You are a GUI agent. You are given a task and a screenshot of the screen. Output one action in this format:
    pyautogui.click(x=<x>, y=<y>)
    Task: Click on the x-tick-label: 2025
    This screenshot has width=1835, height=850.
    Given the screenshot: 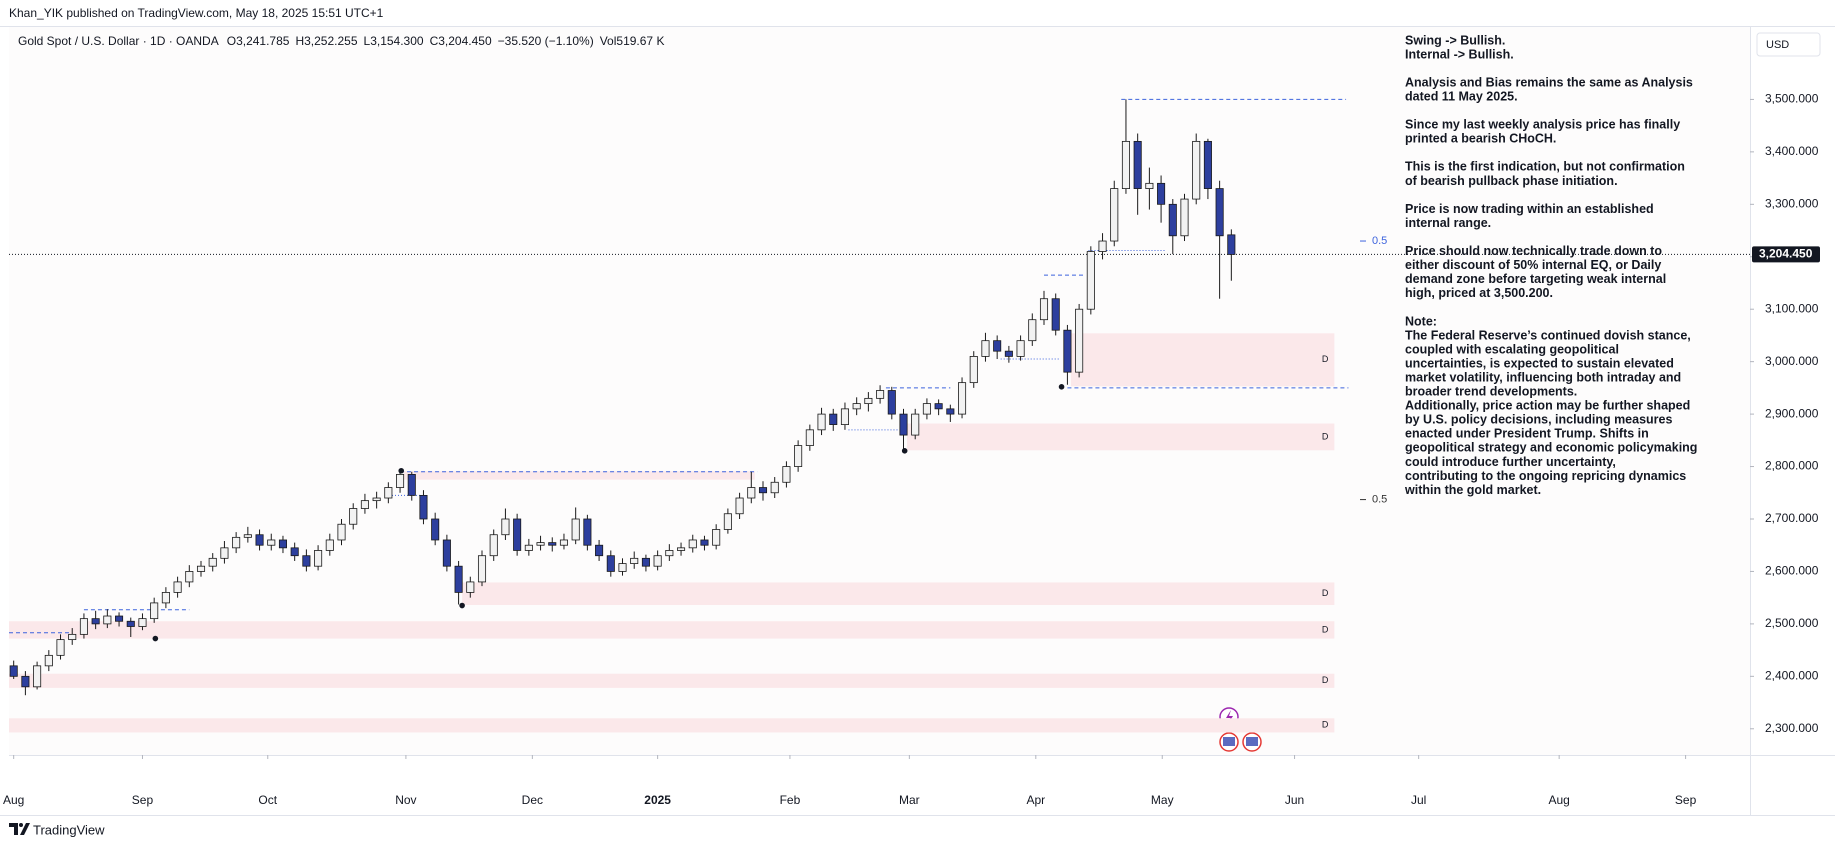 What is the action you would take?
    pyautogui.click(x=657, y=800)
    